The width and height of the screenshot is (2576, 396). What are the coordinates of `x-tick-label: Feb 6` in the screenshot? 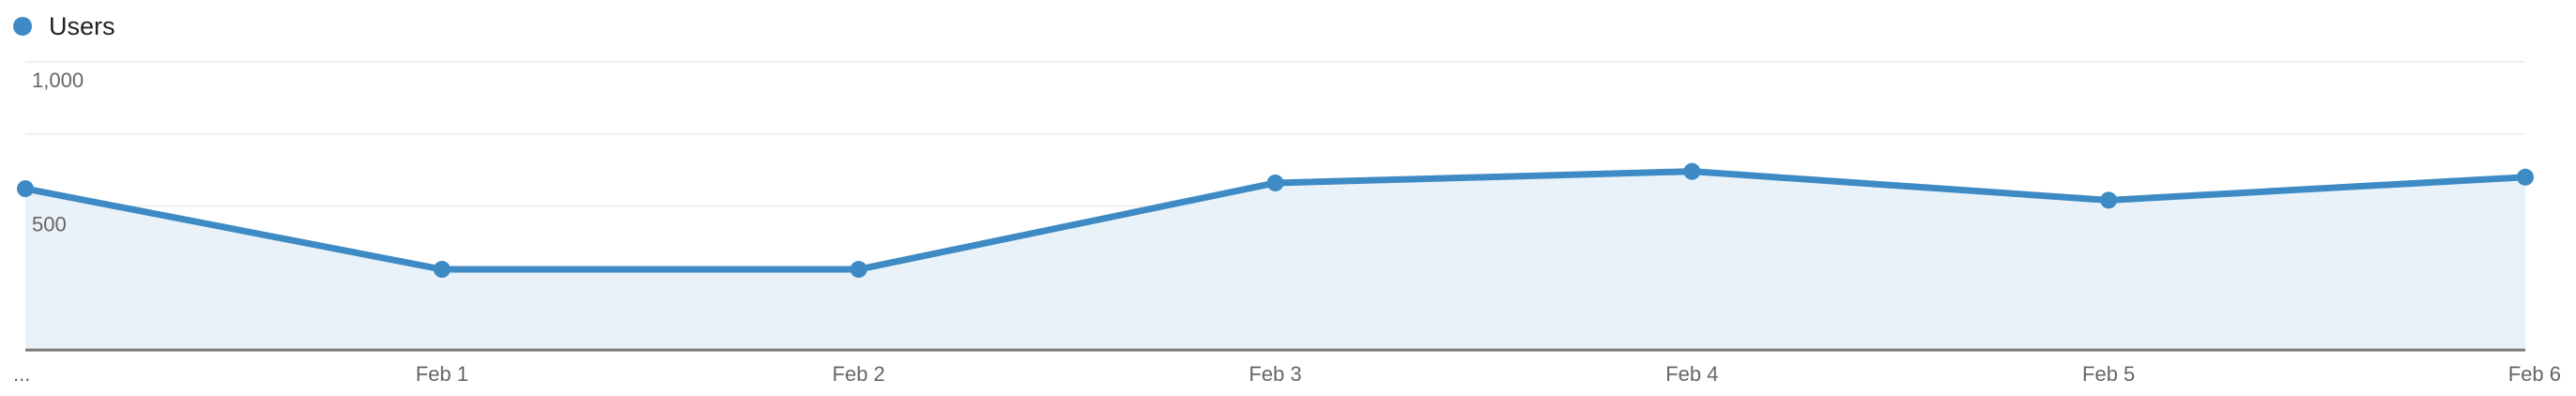 It's located at (2535, 374).